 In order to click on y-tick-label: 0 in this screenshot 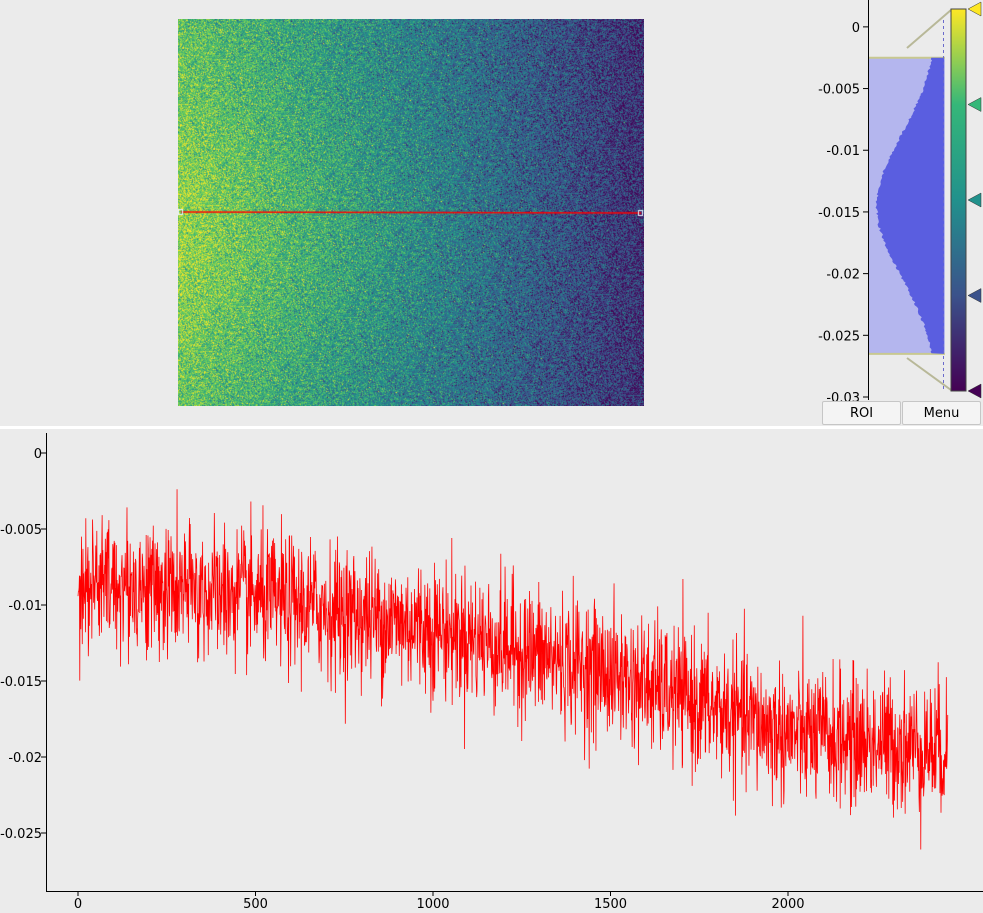, I will do `click(38, 454)`.